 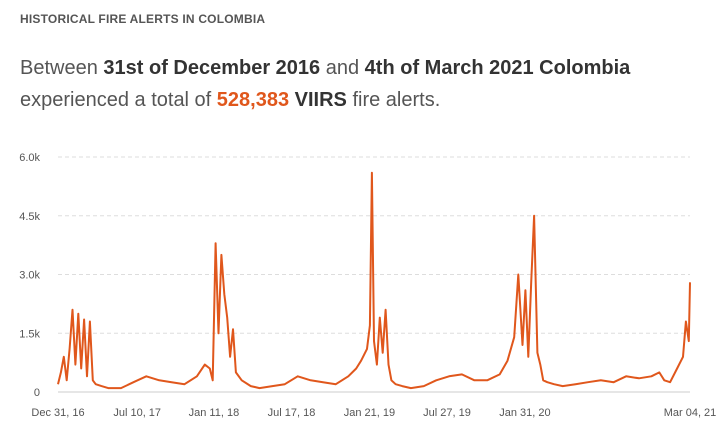 I want to click on x-tick-label: Jul 10, 17, so click(x=137, y=413).